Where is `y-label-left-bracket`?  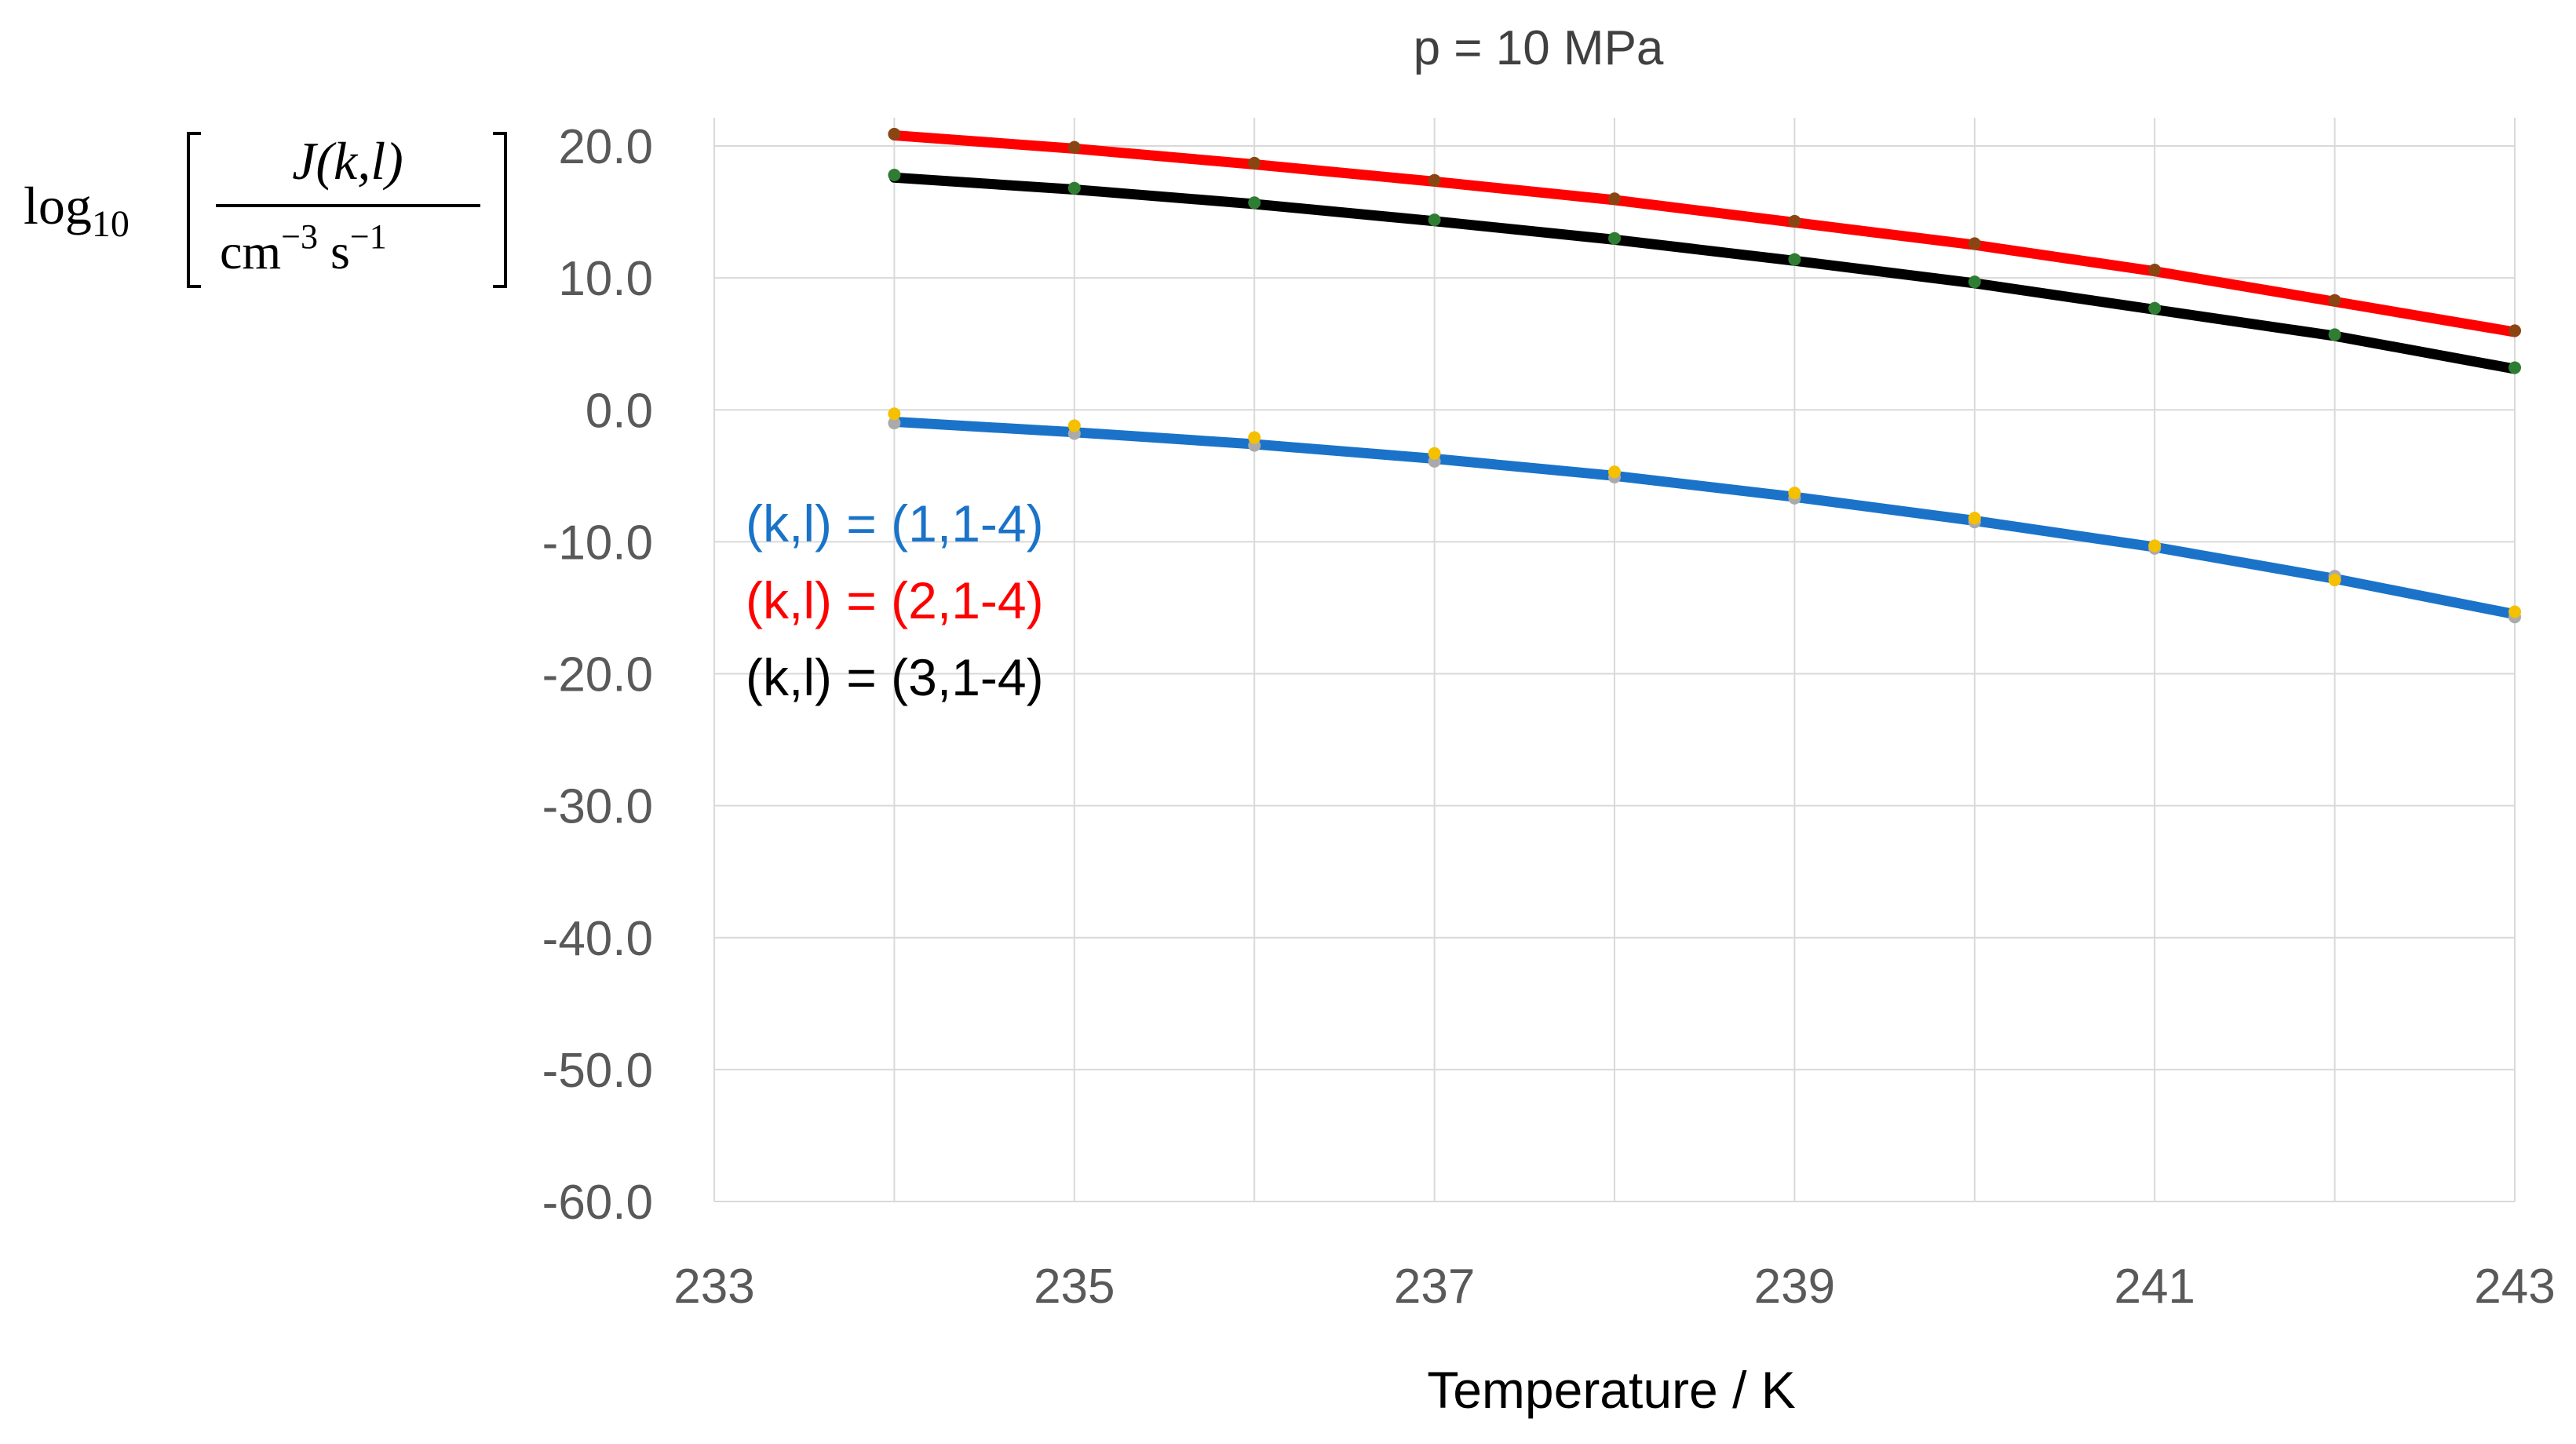
y-label-left-bracket is located at coordinates (194, 210).